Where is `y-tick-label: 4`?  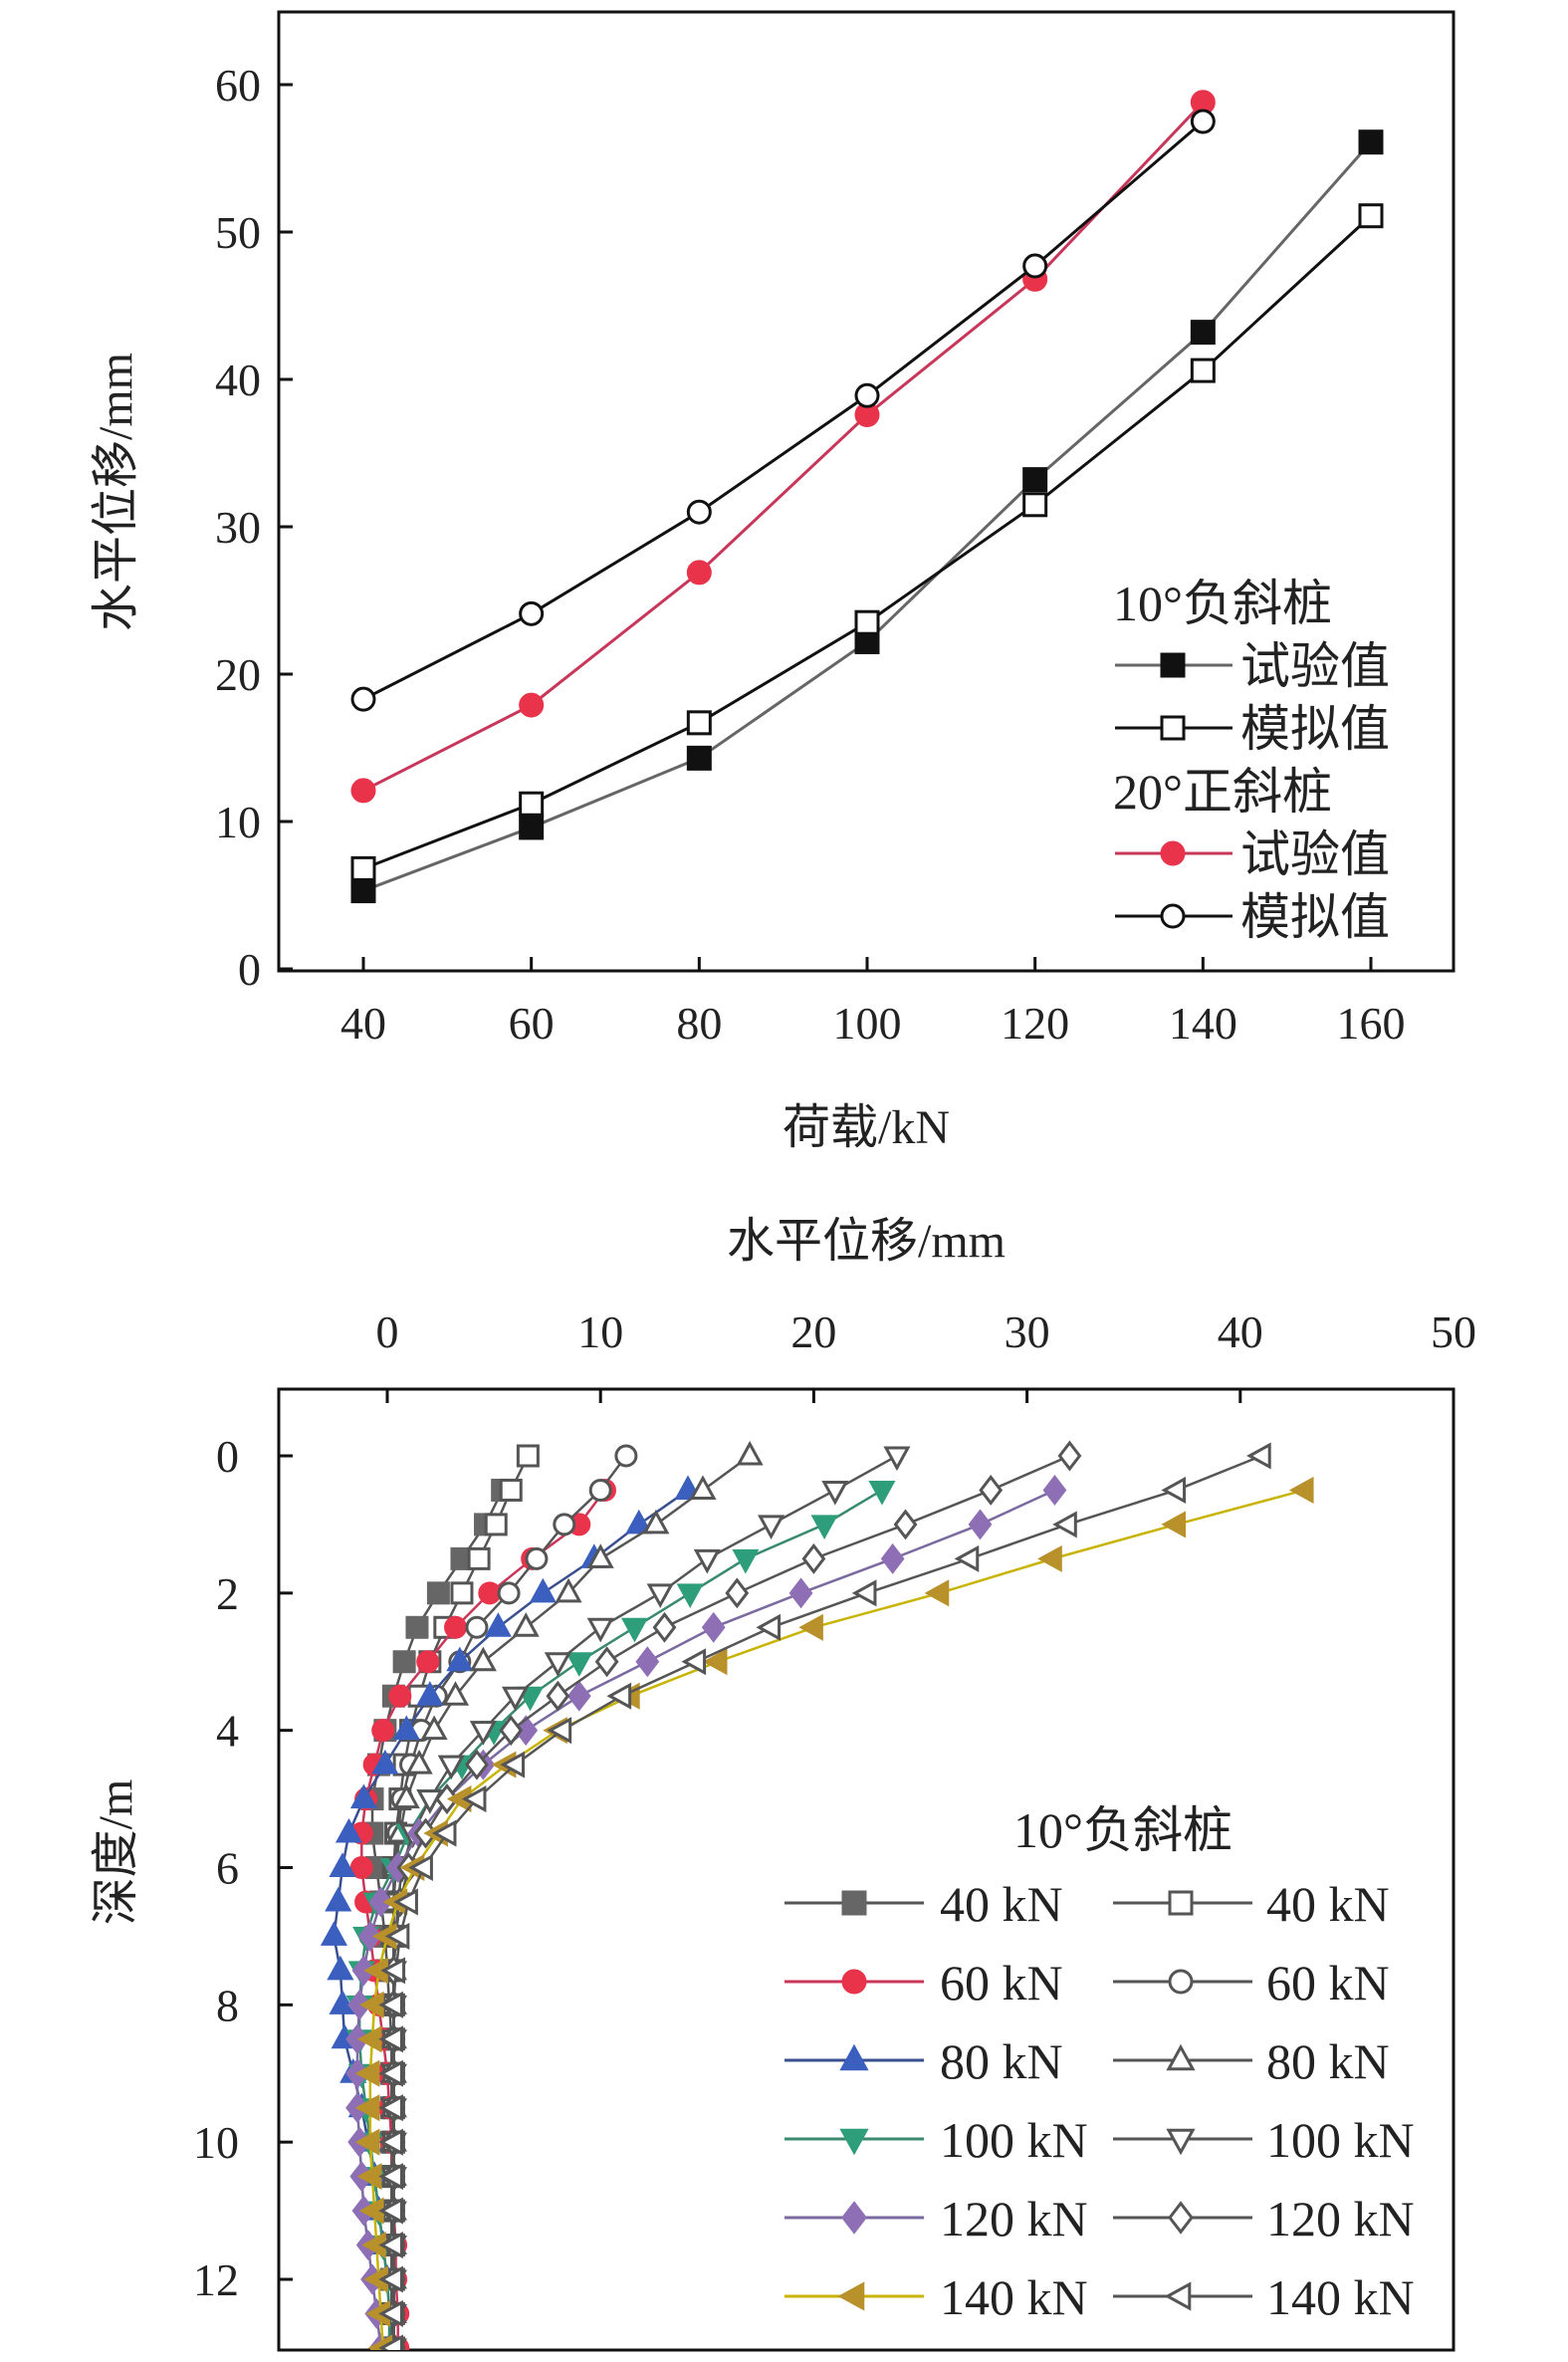 y-tick-label: 4 is located at coordinates (228, 1731).